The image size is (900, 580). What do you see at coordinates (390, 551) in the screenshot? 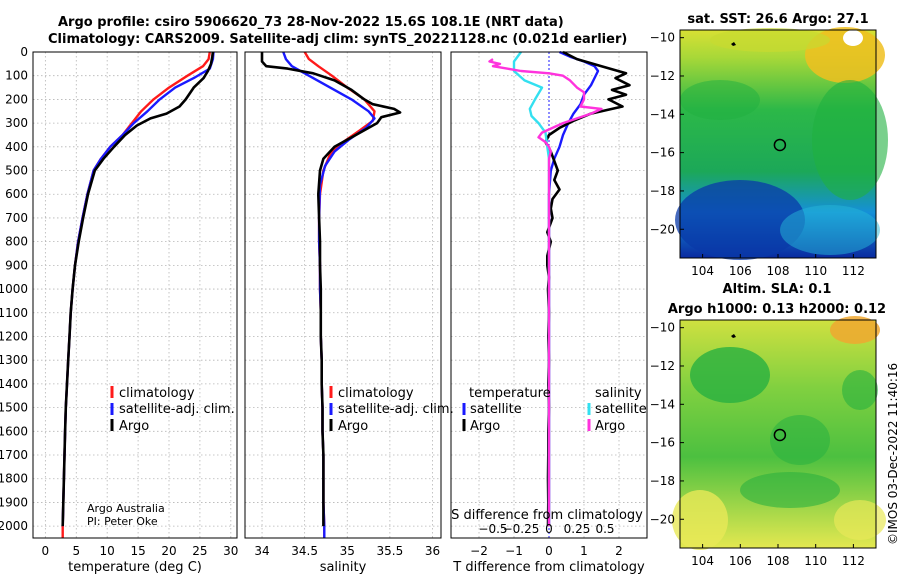
I see `x-tick-label: 35.5` at bounding box center [390, 551].